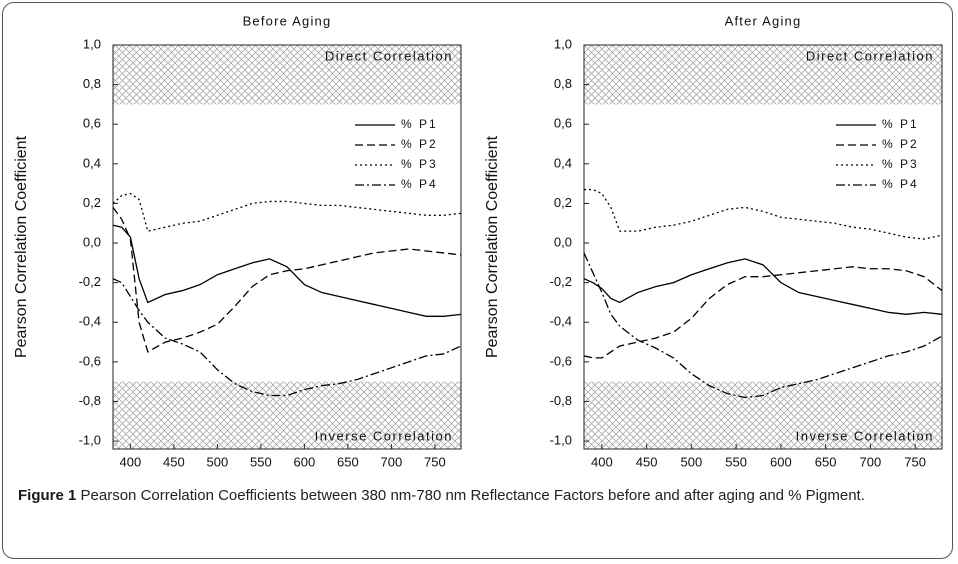  Describe the element at coordinates (287, 20) in the screenshot. I see `chart-title: Before Aging` at that location.